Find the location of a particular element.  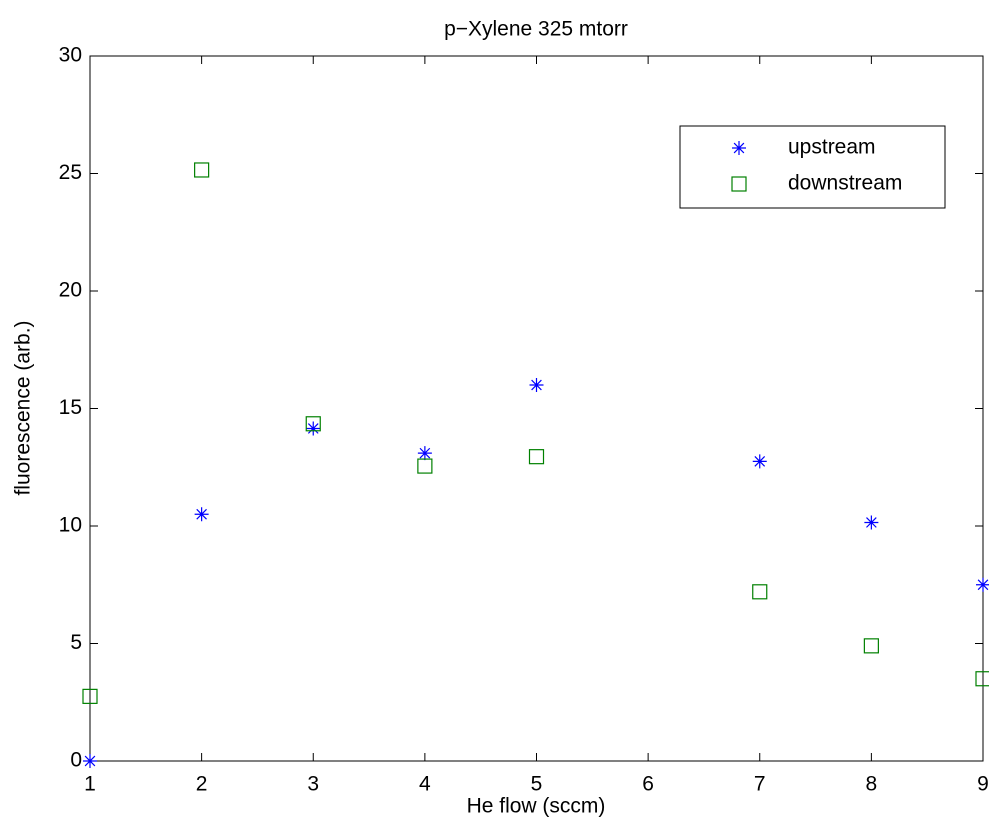

x-tick-label: 5 is located at coordinates (537, 784).